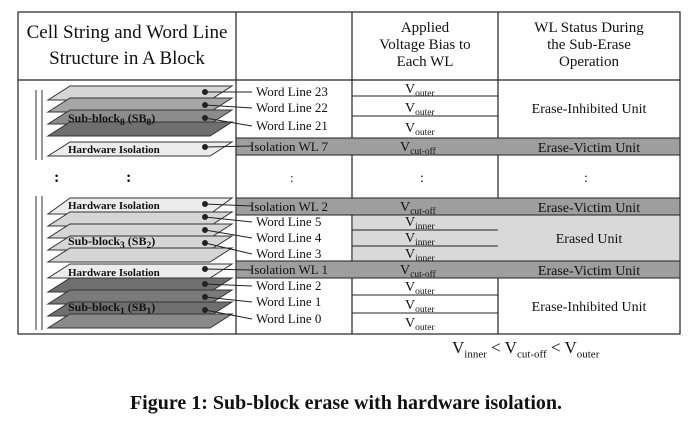 The image size is (692, 429). I want to click on volt-wl23: Vouter, so click(420, 90).